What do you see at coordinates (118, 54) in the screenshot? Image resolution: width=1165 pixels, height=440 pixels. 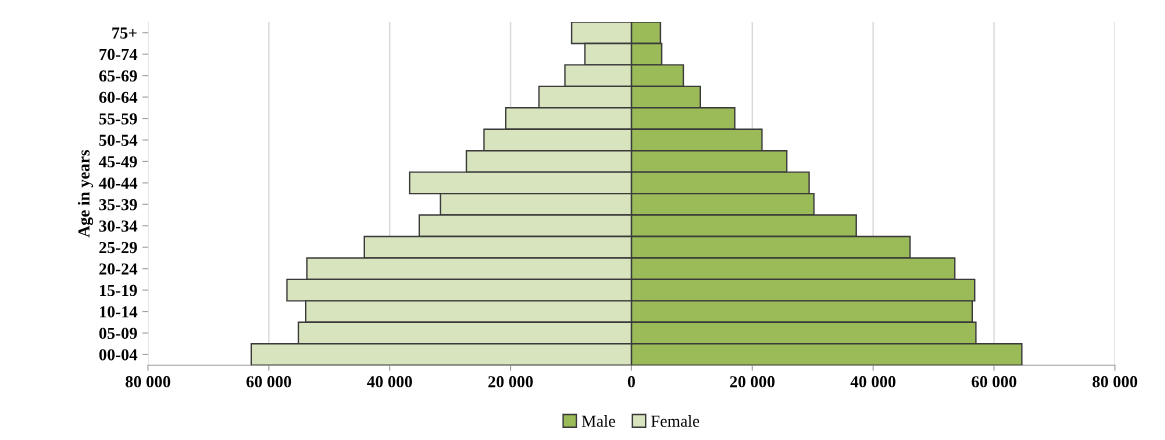 I see `y-tick-label: 70-74` at bounding box center [118, 54].